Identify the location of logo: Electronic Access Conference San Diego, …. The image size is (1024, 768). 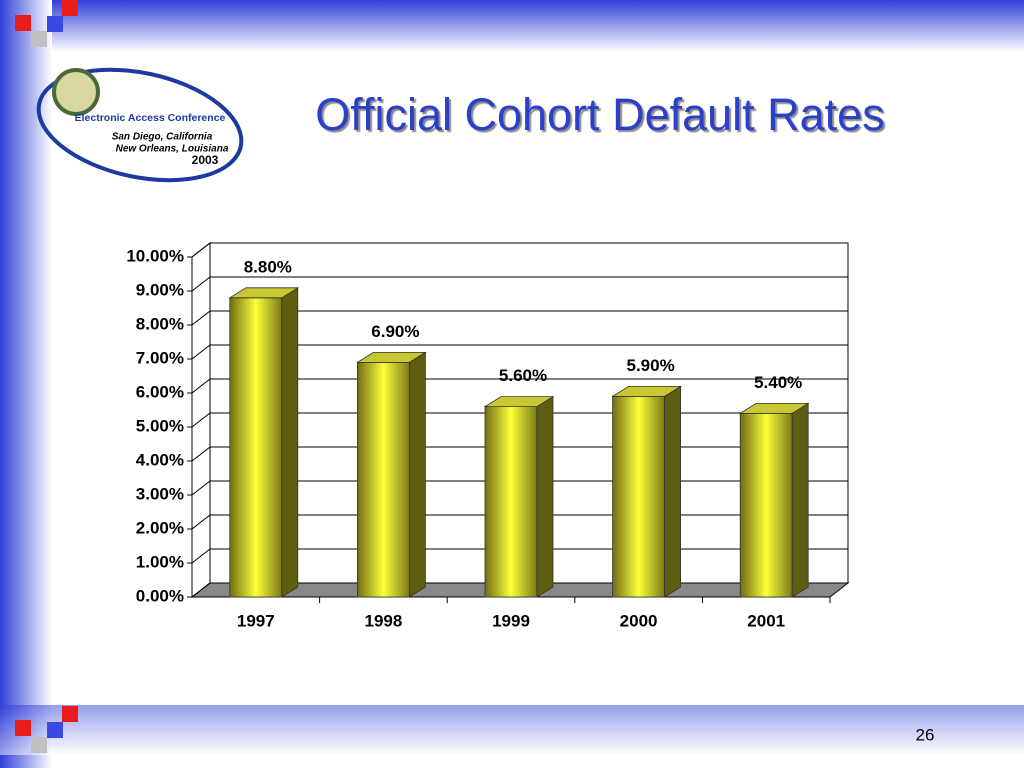
(140, 125).